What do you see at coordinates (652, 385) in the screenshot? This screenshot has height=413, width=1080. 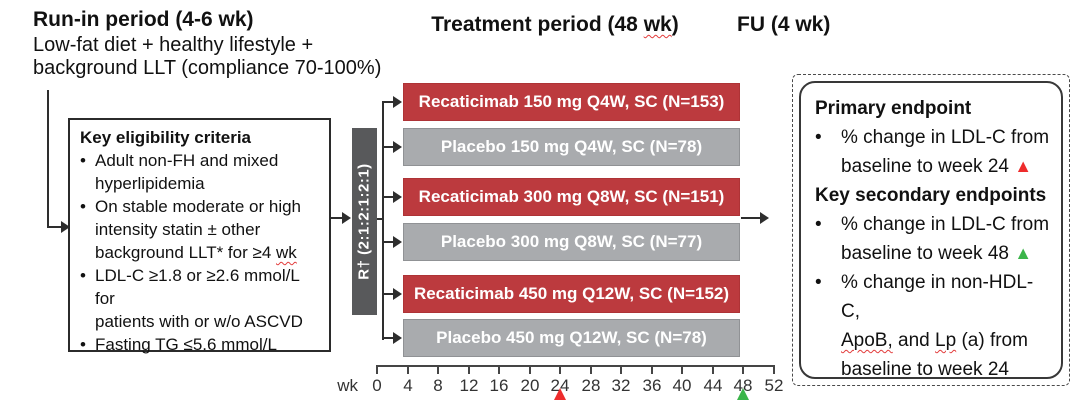 I see `axis-tick-label: 36` at bounding box center [652, 385].